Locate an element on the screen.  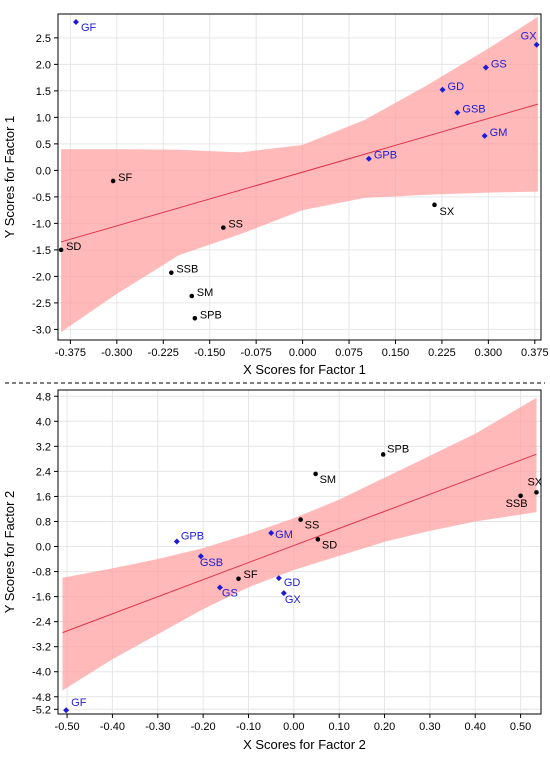
y-tick-label: 2.0 is located at coordinates (43, 65).